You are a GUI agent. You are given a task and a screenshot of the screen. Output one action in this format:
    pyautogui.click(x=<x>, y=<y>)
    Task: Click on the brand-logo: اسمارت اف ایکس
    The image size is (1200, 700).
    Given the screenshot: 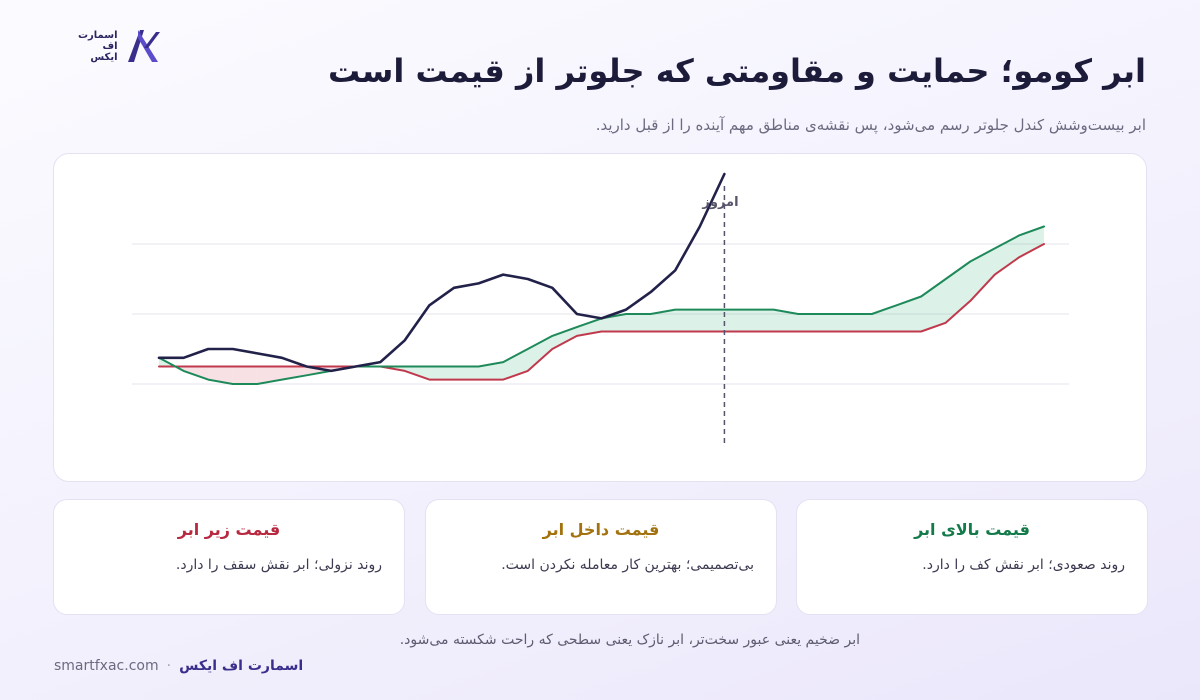 What is the action you would take?
    pyautogui.click(x=126, y=46)
    